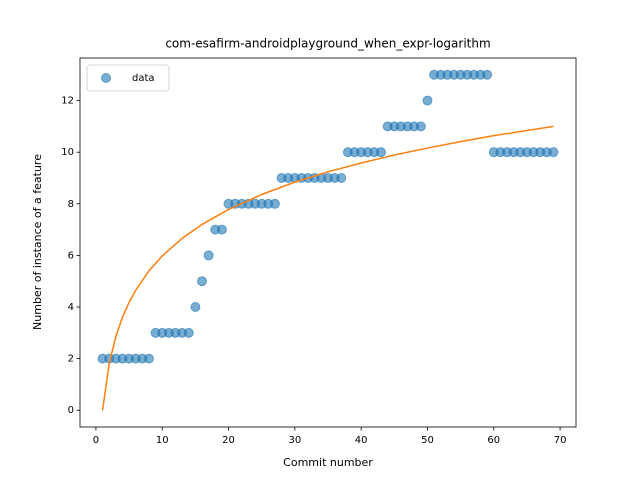  Describe the element at coordinates (96, 440) in the screenshot. I see `x-tick-label: 0` at that location.